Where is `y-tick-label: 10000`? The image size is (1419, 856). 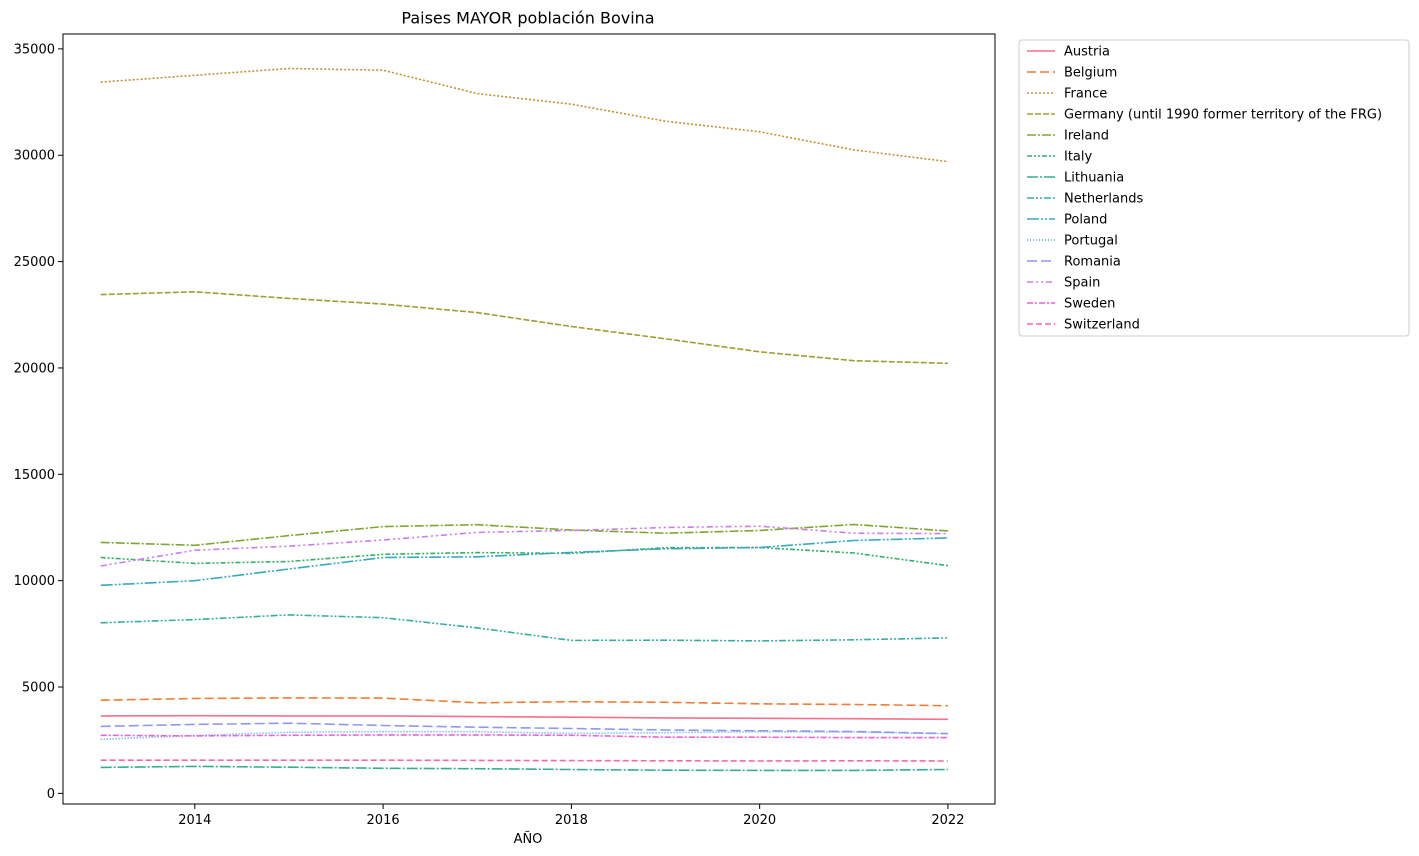 y-tick-label: 10000 is located at coordinates (34, 581).